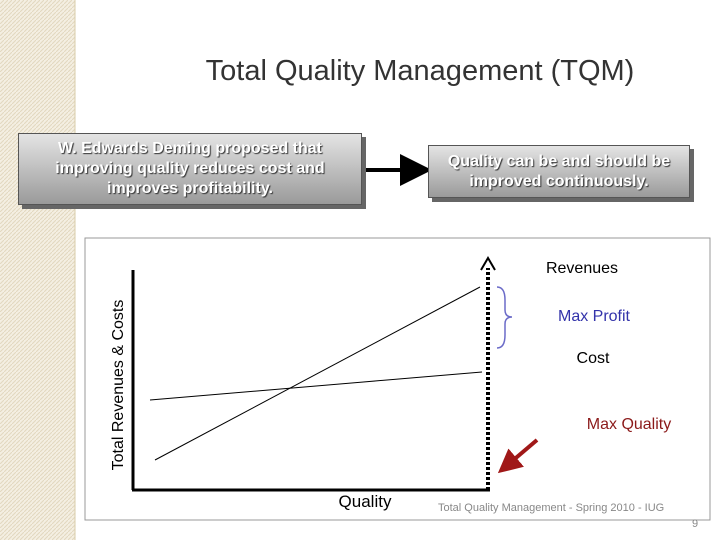 Image resolution: width=720 pixels, height=540 pixels. Describe the element at coordinates (695, 524) in the screenshot. I see `page-number: 9` at that location.